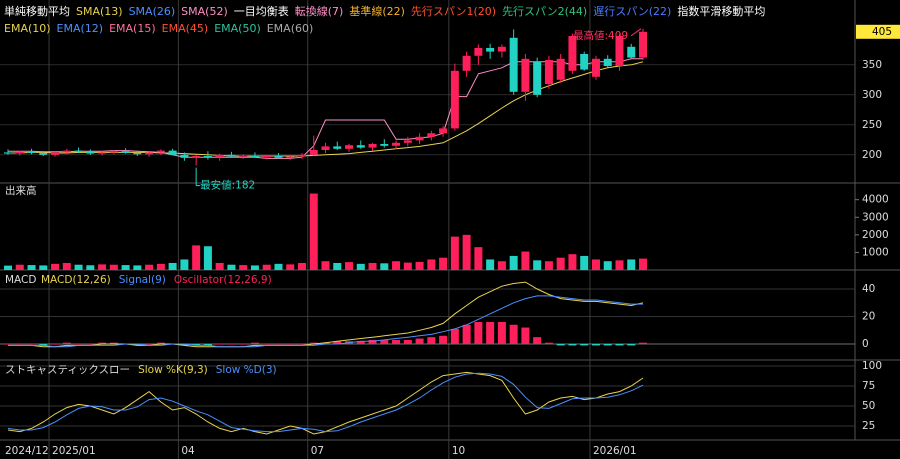 The height and width of the screenshot is (459, 900). I want to click on y-tick-label: 1000, so click(875, 252).